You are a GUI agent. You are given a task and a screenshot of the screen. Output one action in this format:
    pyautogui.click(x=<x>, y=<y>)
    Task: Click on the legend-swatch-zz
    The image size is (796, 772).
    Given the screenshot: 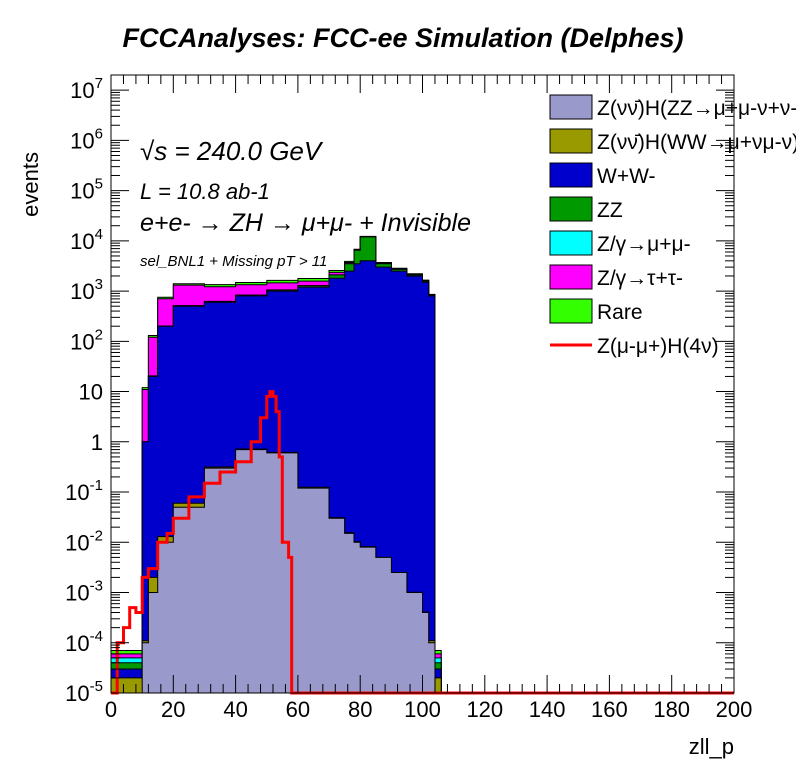 What is the action you would take?
    pyautogui.click(x=571, y=209)
    